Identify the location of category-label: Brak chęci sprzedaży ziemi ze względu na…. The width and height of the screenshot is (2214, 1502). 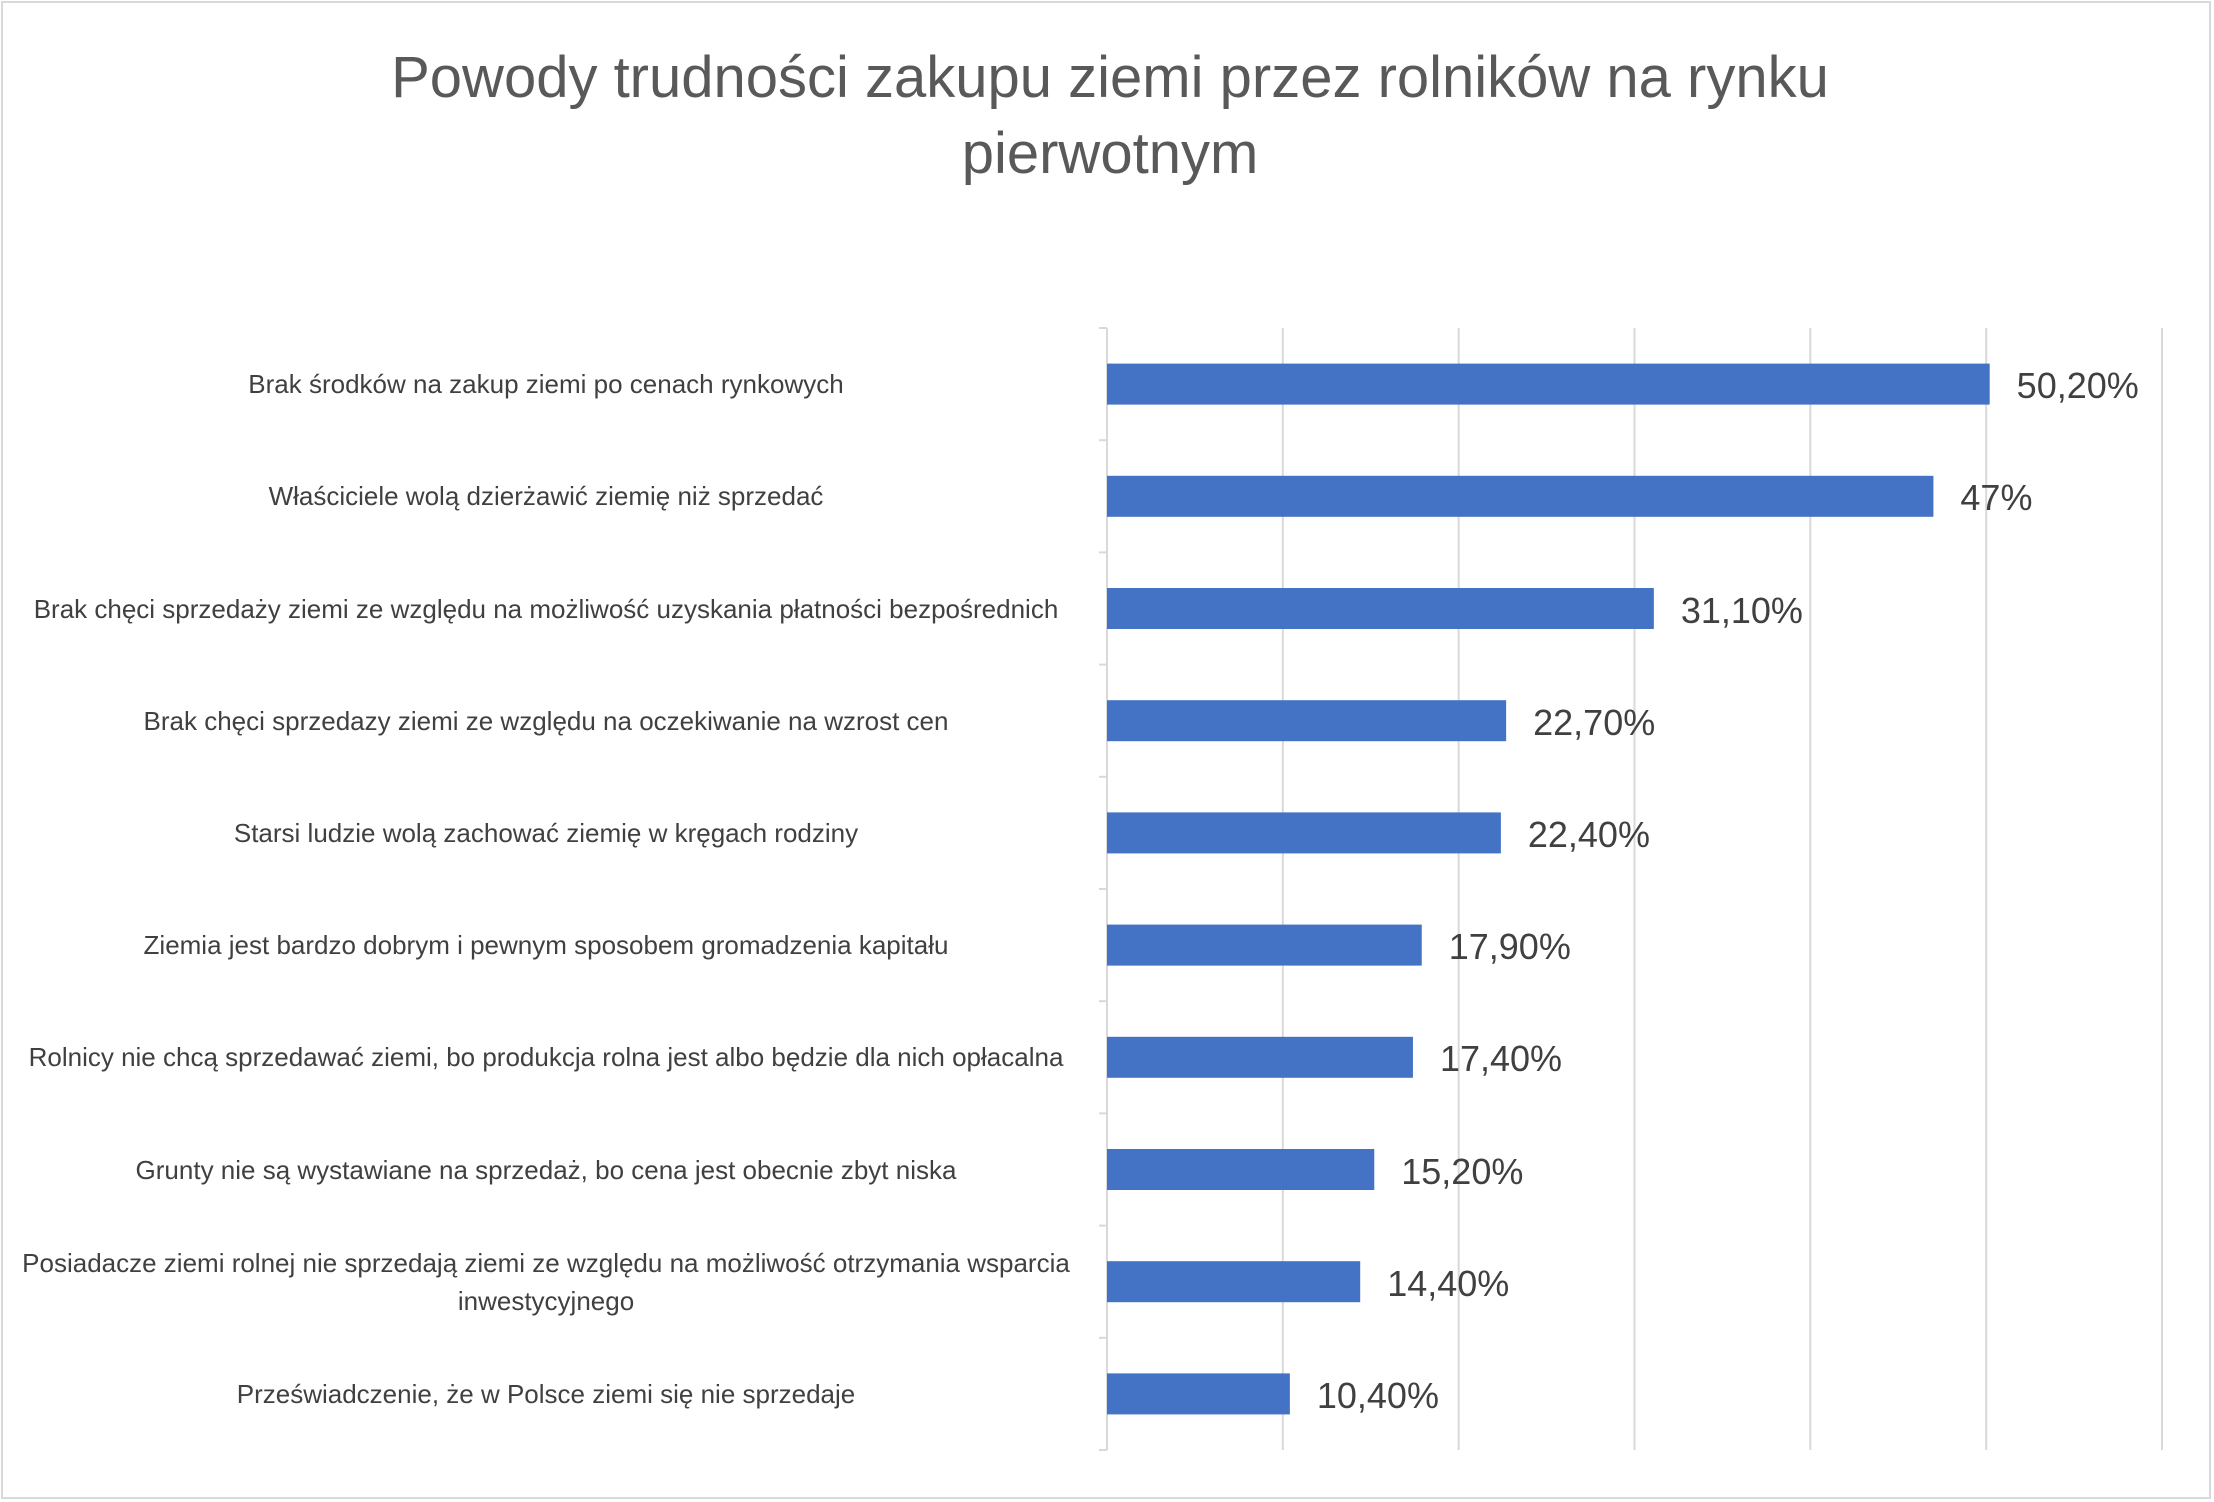
(546, 608).